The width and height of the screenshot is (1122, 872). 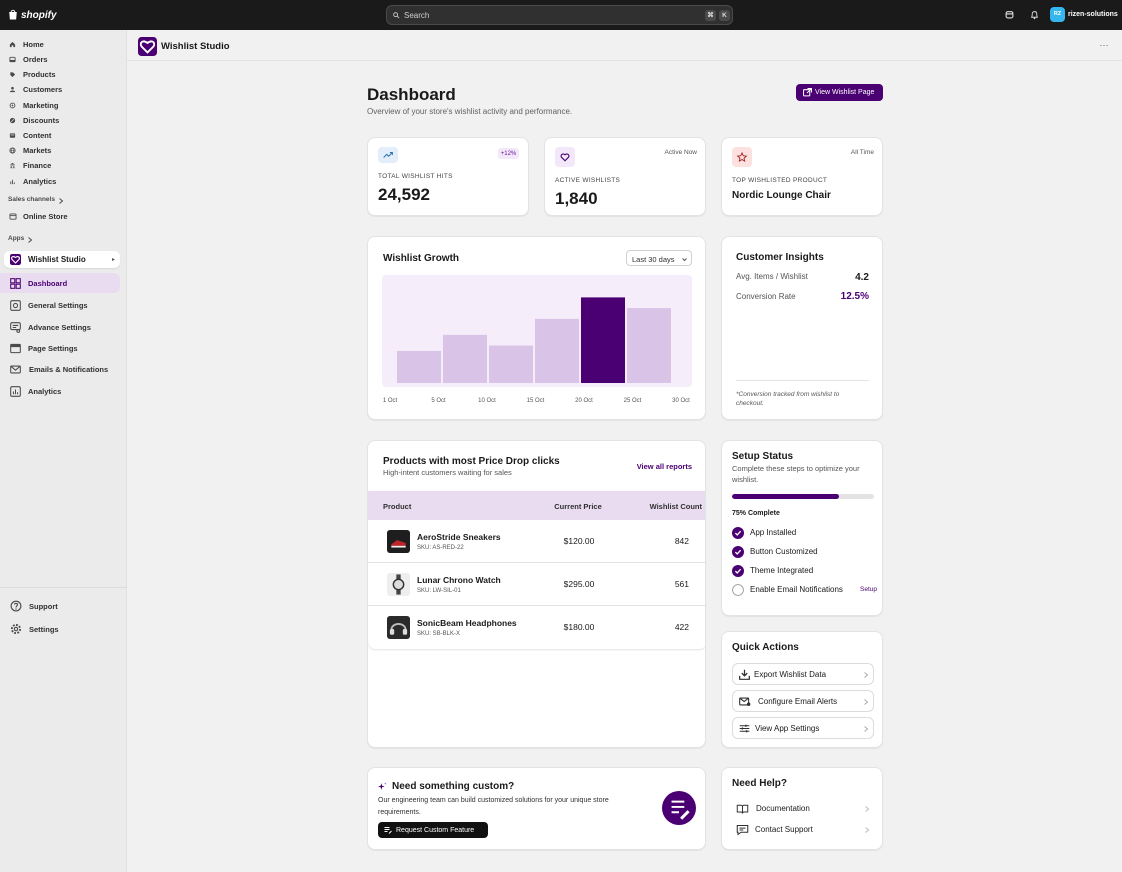 What do you see at coordinates (760, 783) in the screenshot?
I see `help-title: Need Help?` at bounding box center [760, 783].